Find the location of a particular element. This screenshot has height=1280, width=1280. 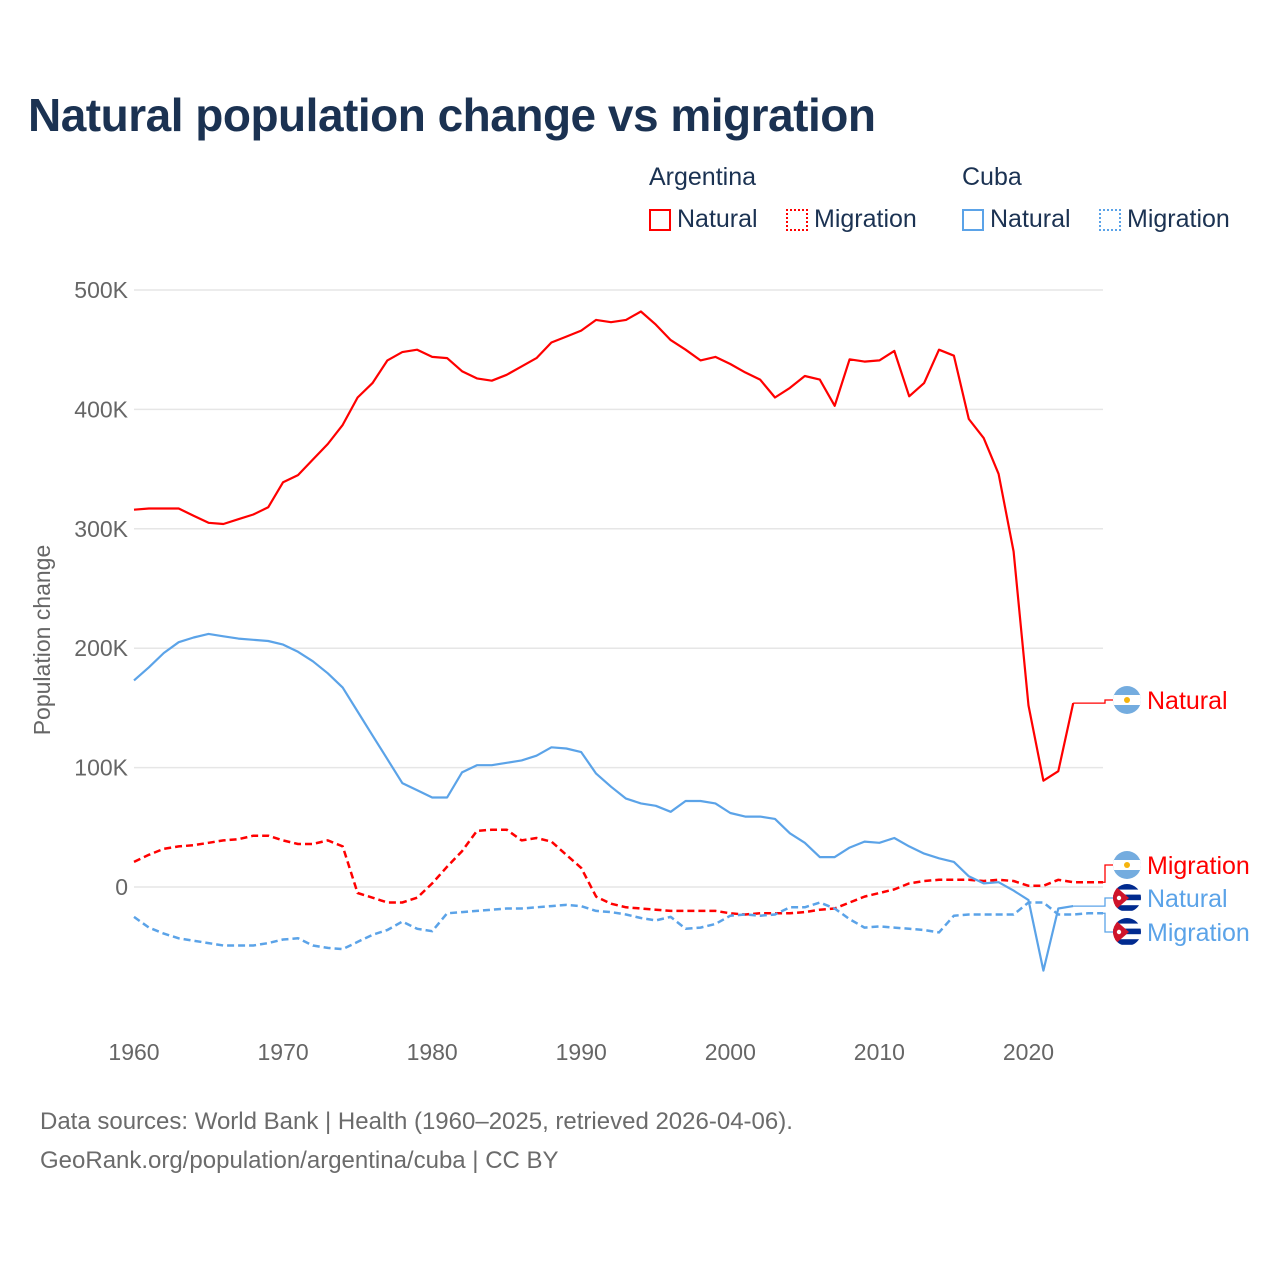

y-tick-label: 200K is located at coordinates (101, 648).